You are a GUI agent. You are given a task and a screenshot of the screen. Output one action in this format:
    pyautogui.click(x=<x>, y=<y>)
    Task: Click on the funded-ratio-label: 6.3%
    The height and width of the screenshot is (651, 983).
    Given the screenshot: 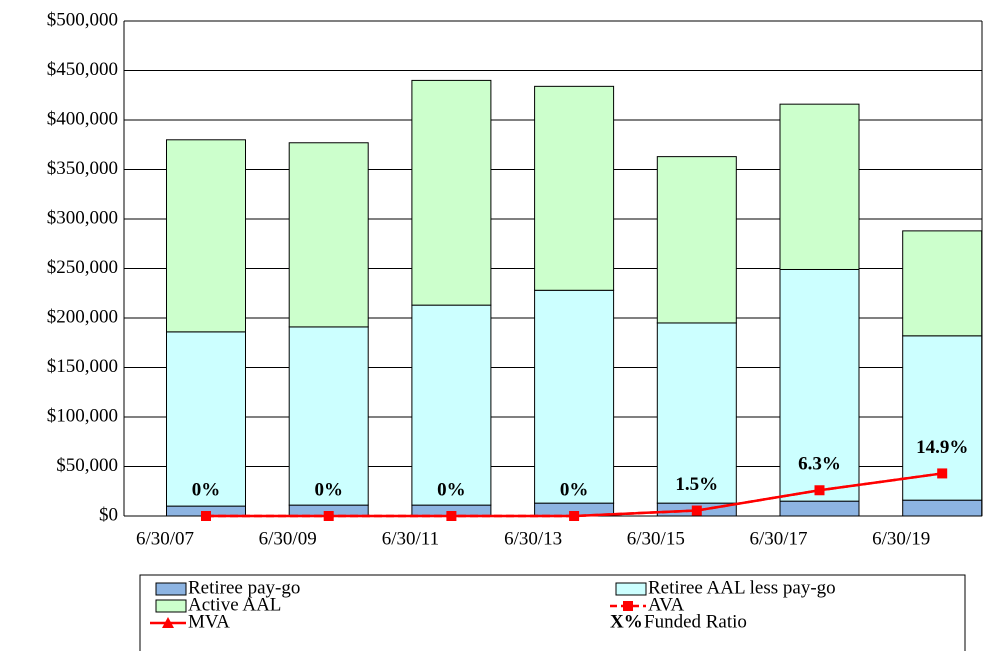 What is the action you would take?
    pyautogui.click(x=819, y=464)
    